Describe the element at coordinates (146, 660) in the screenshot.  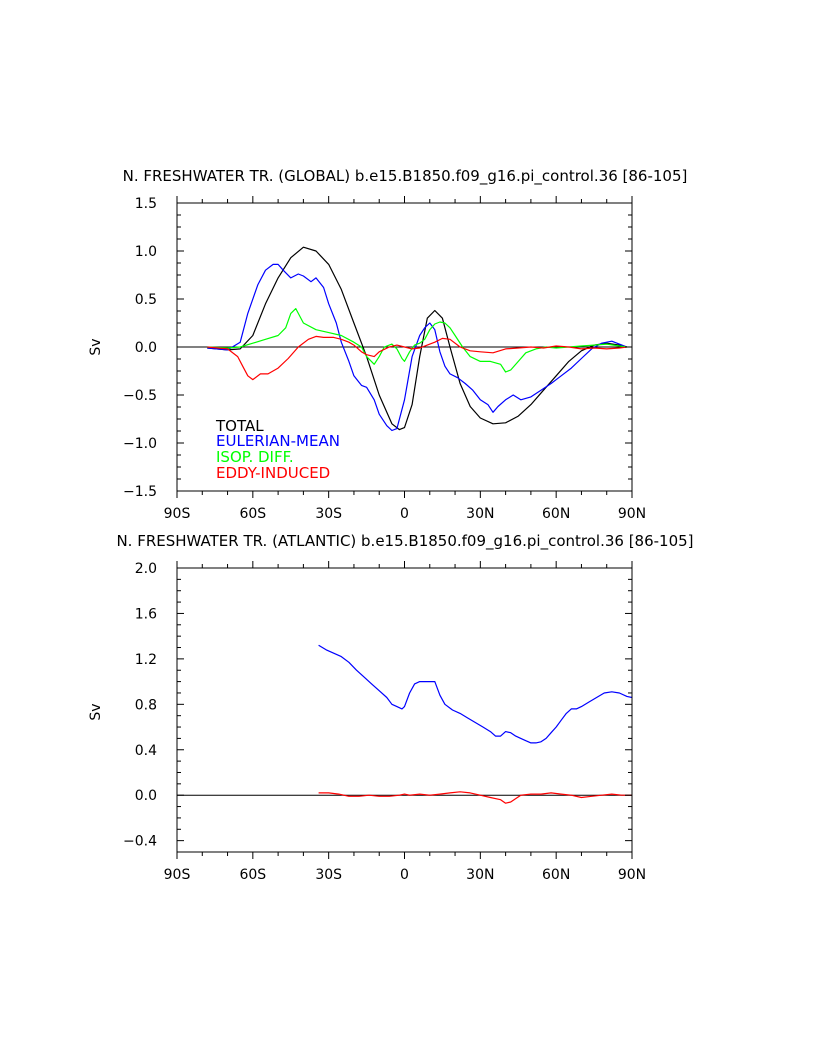
I see `y-tick-label: 1.2` at that location.